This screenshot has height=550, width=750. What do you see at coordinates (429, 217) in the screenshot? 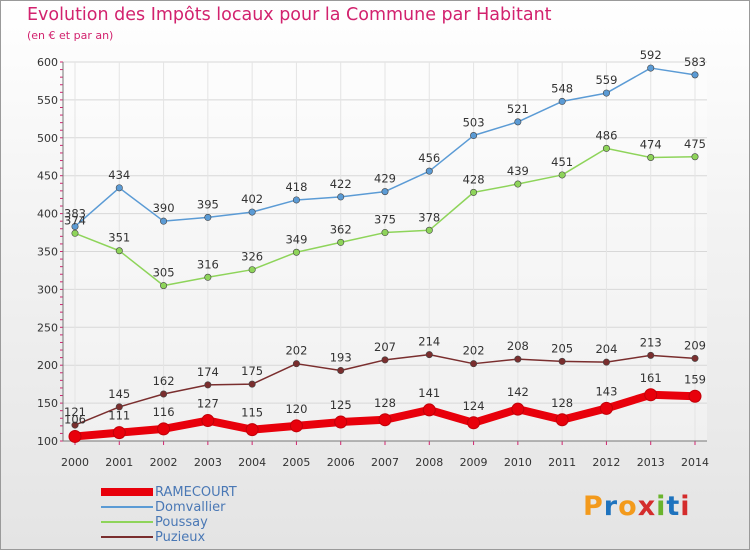
I see `data-label-poussay: 378` at bounding box center [429, 217].